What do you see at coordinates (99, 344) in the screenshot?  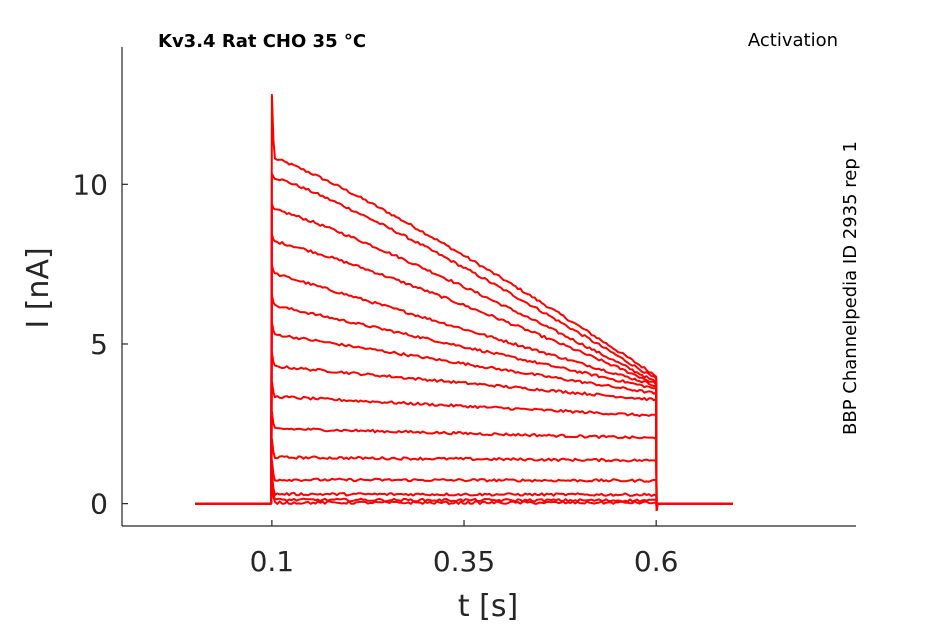 I see `y-tick-label: 5` at bounding box center [99, 344].